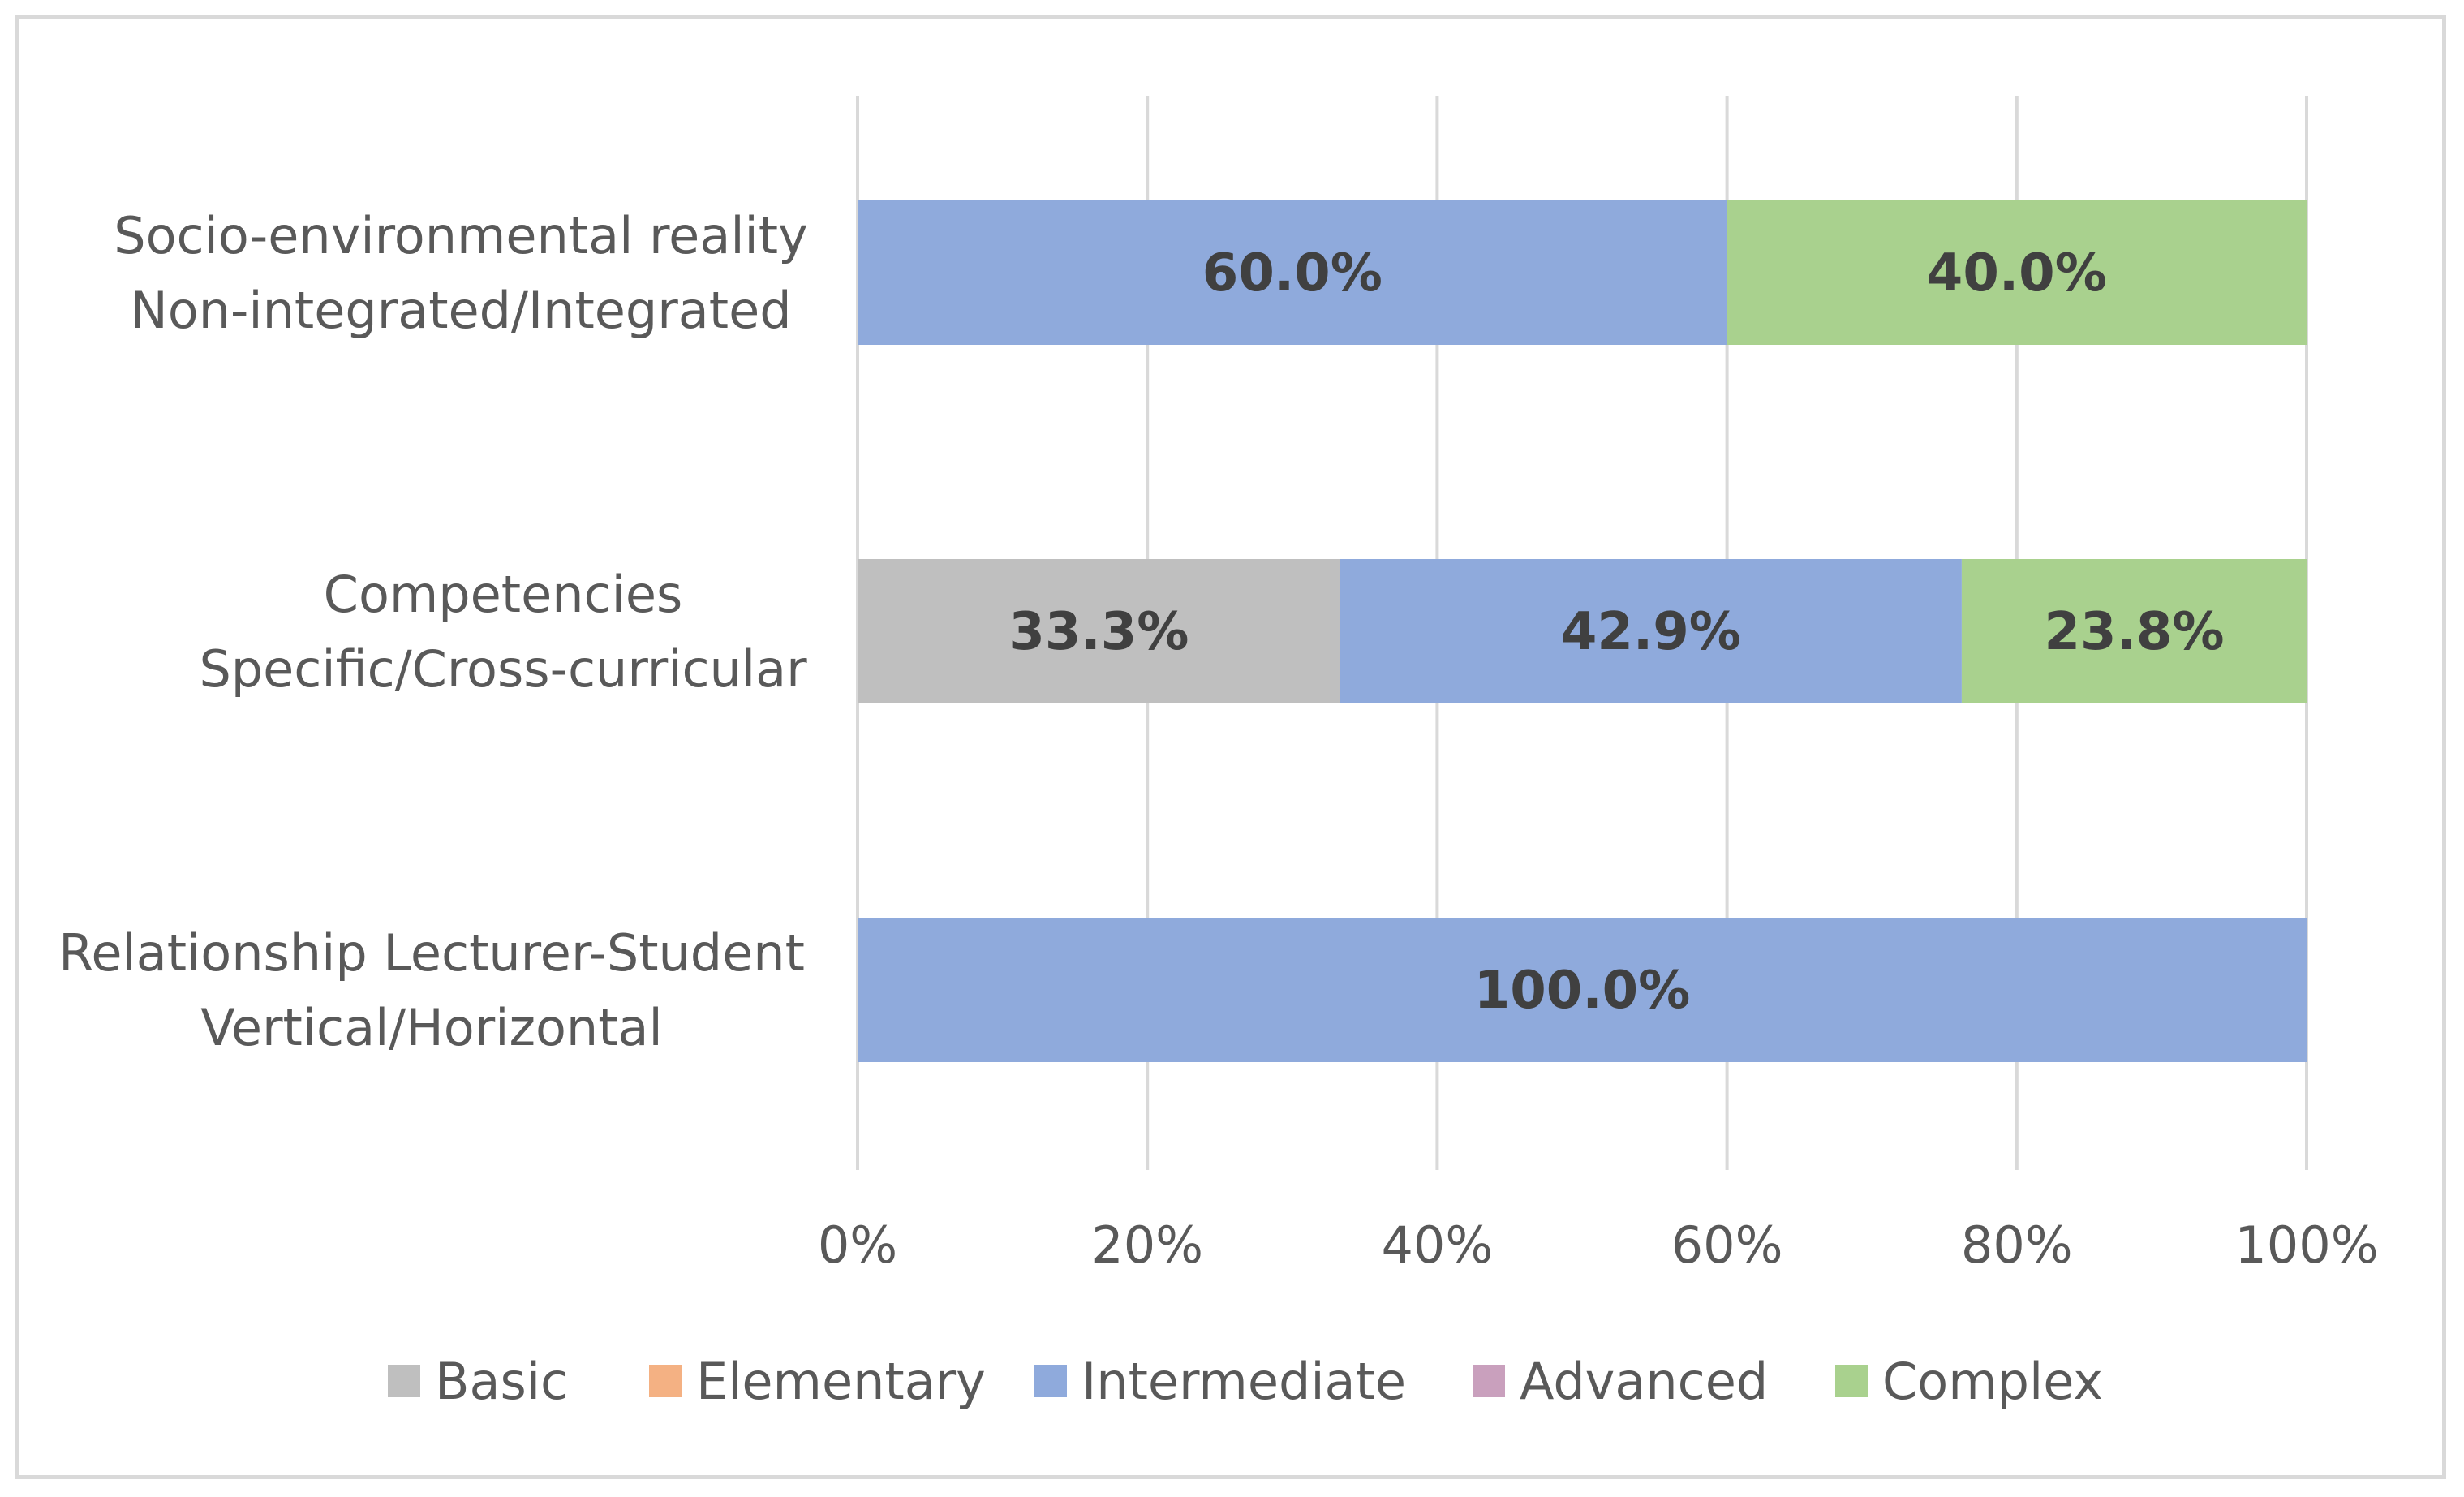 The height and width of the screenshot is (1497, 2464). I want to click on x-tick-label: 80%, so click(2017, 1245).